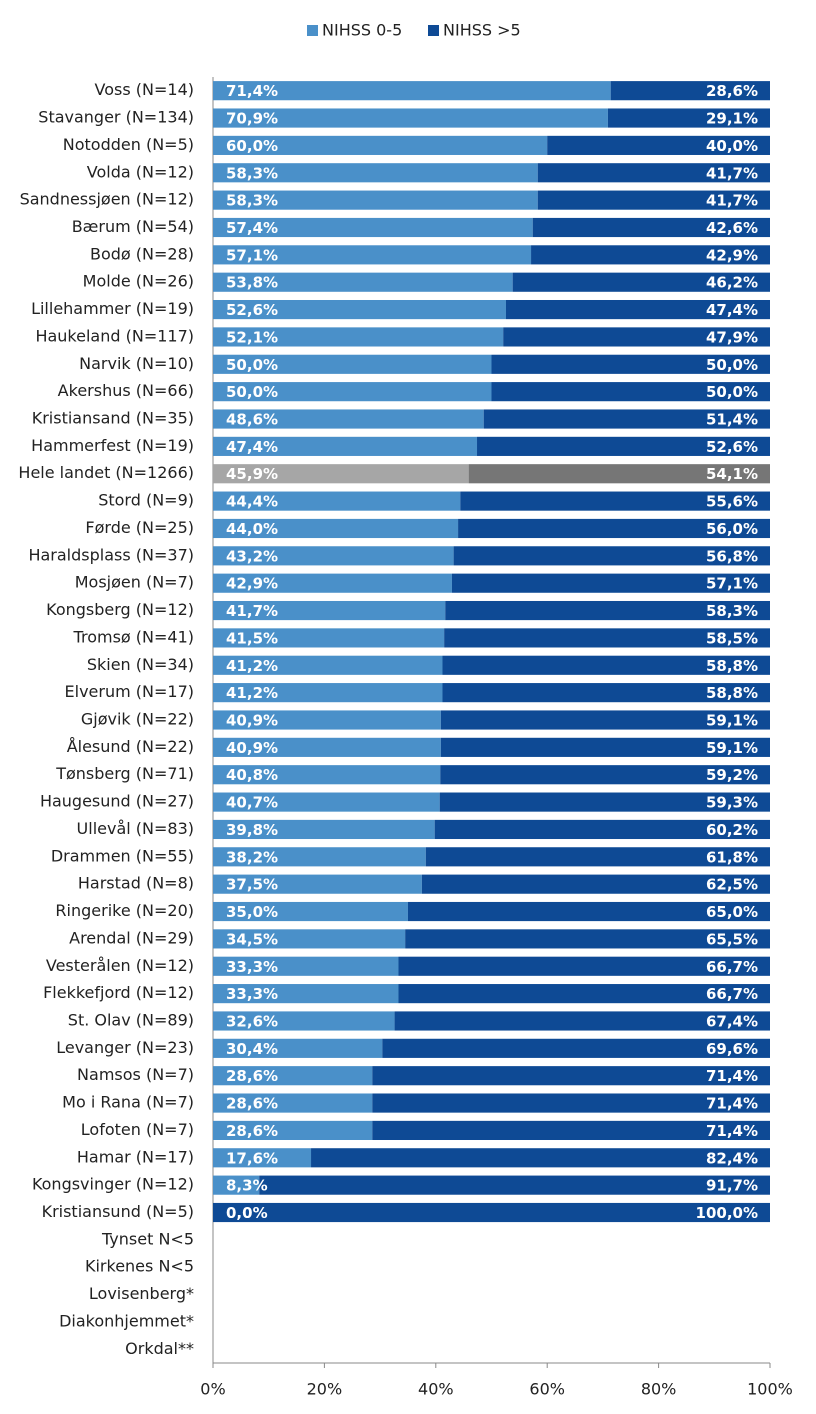  What do you see at coordinates (118, 1211) in the screenshot?
I see `y-tick-label: Kristiansund (N=5)` at bounding box center [118, 1211].